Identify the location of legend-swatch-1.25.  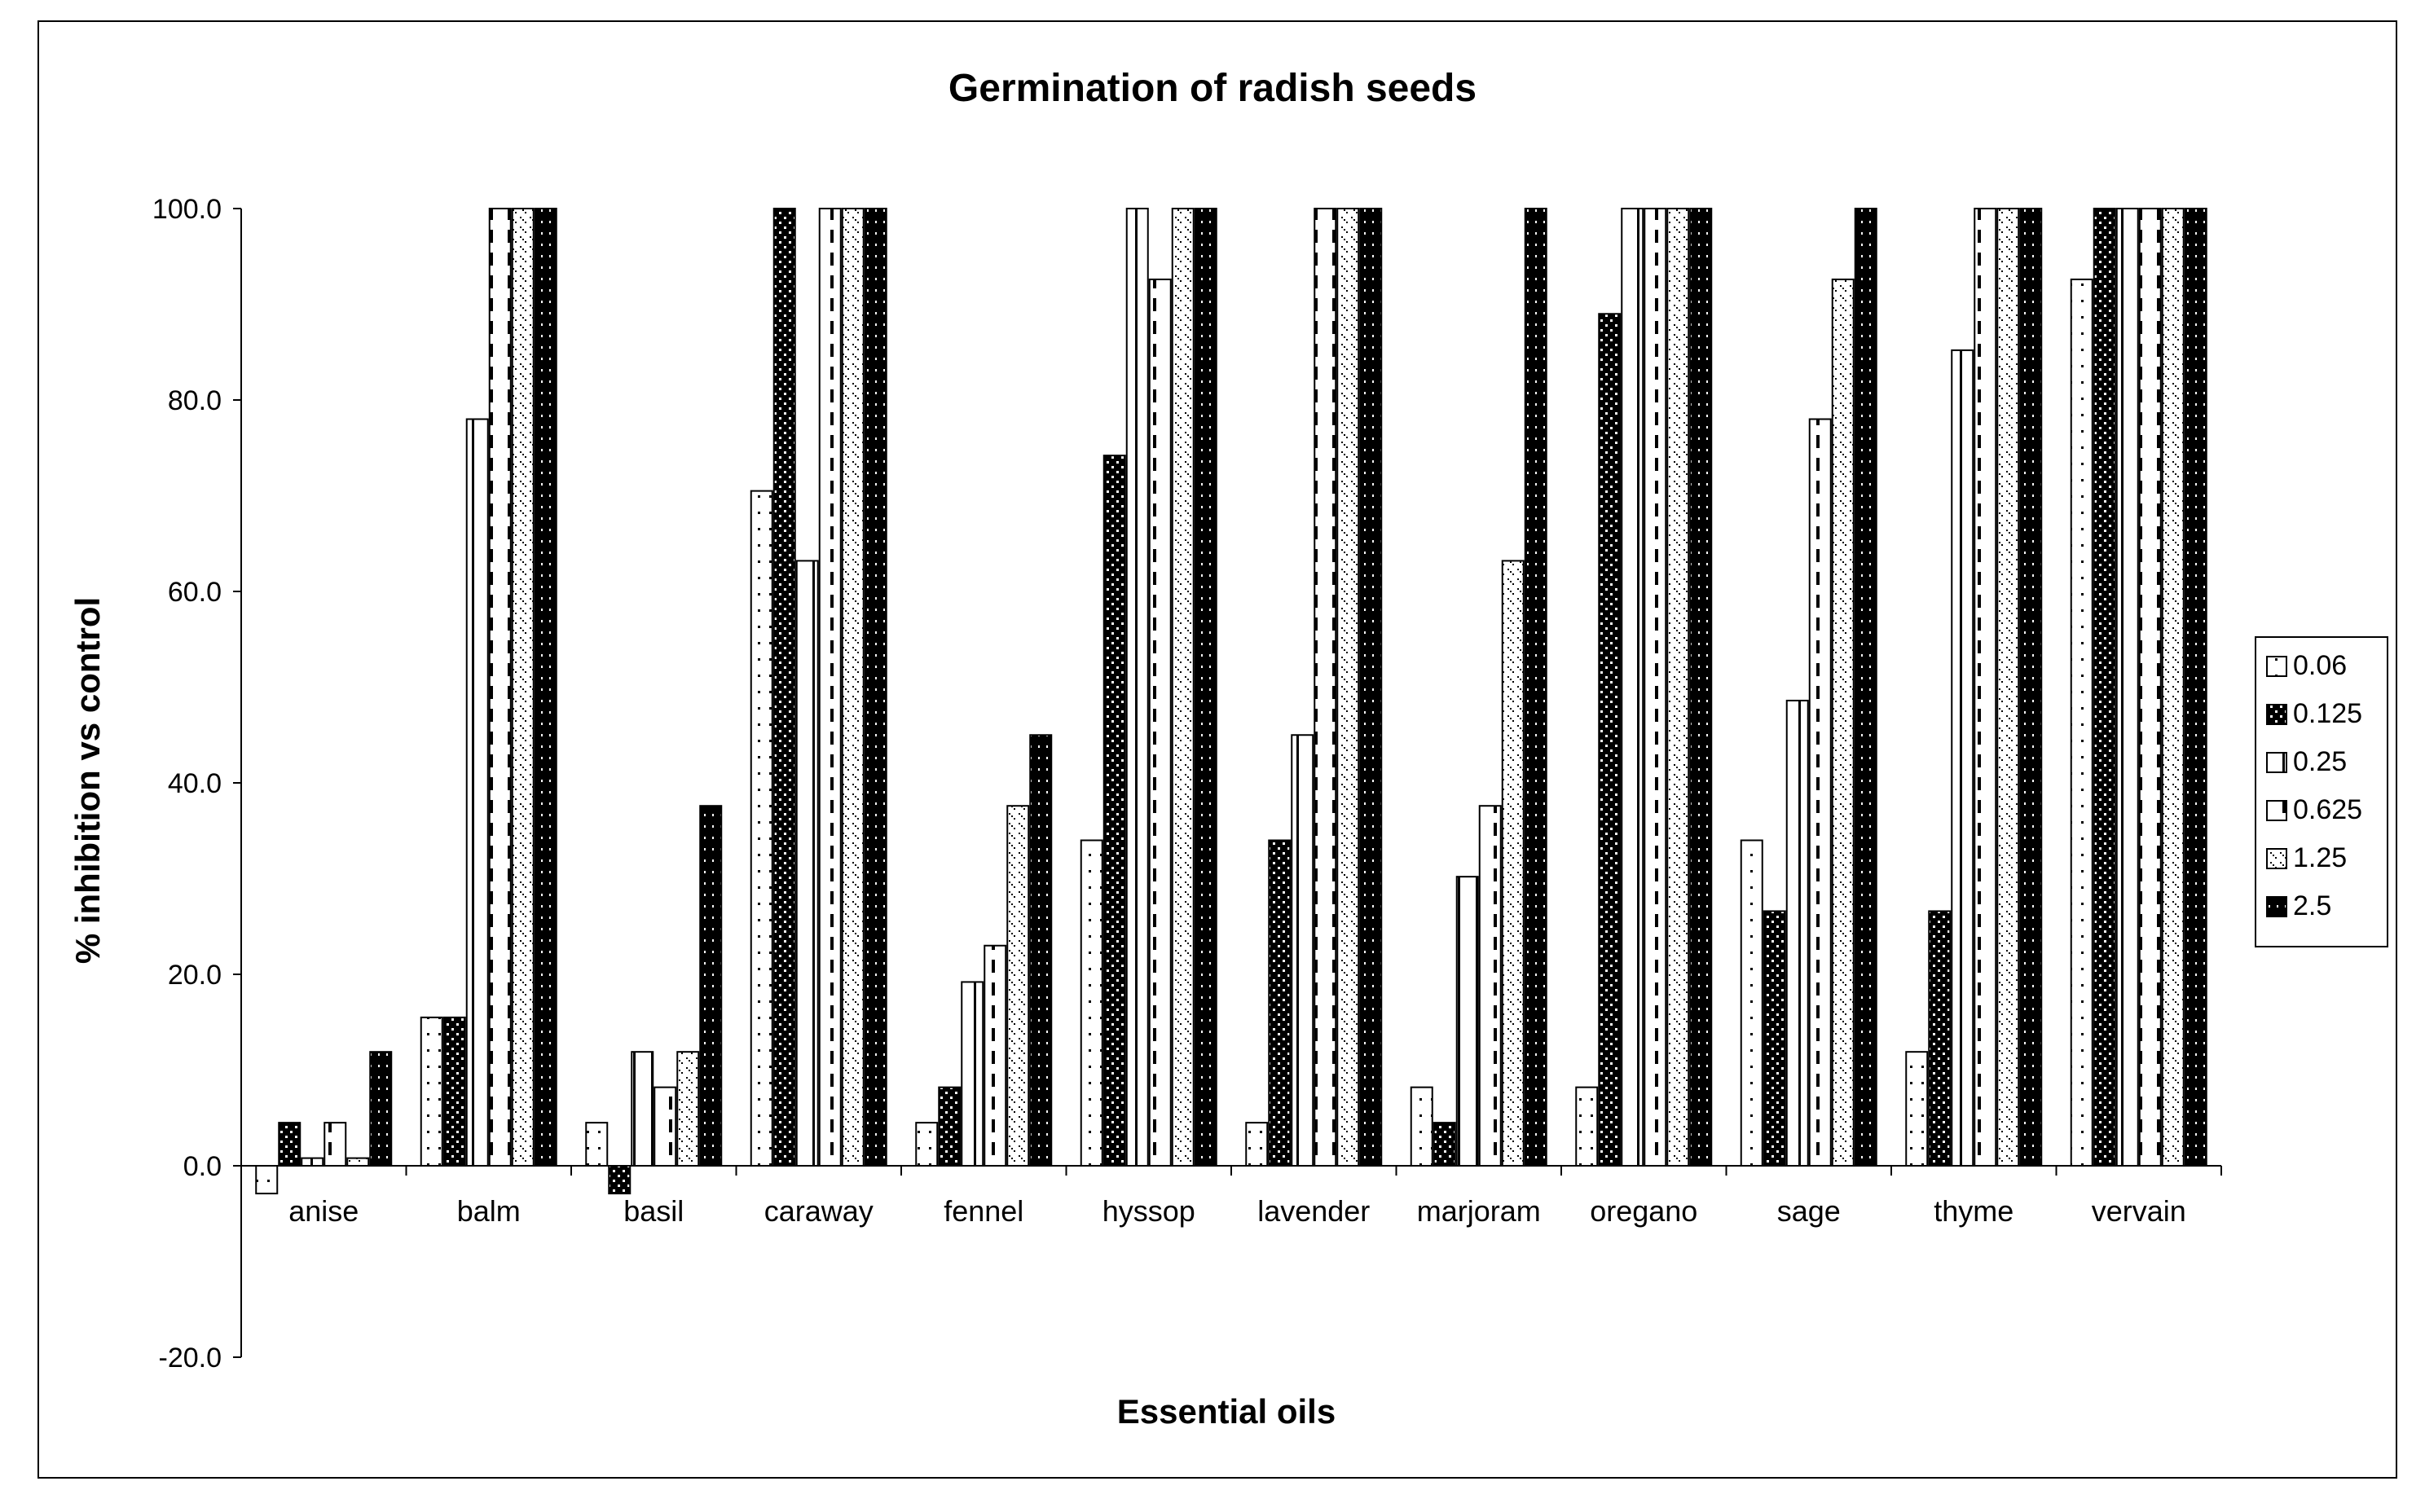
(2276, 858).